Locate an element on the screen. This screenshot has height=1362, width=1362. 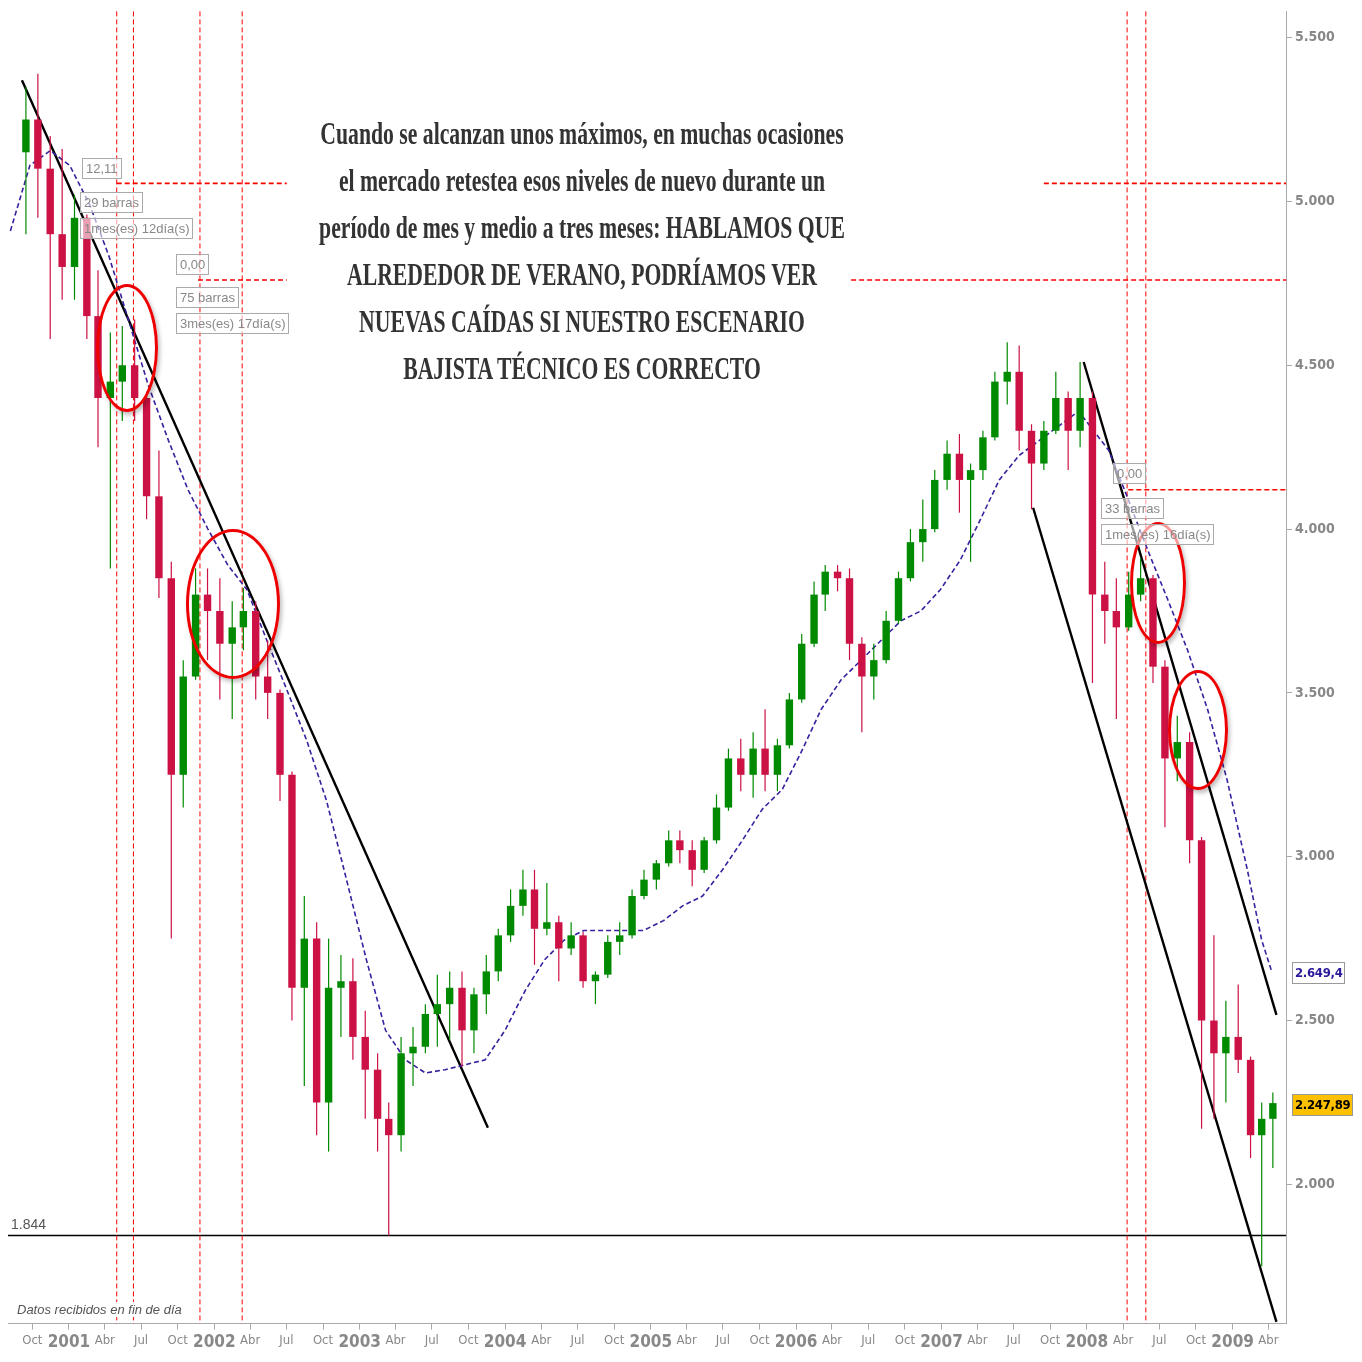
annotation: 29 barras is located at coordinates (111, 202).